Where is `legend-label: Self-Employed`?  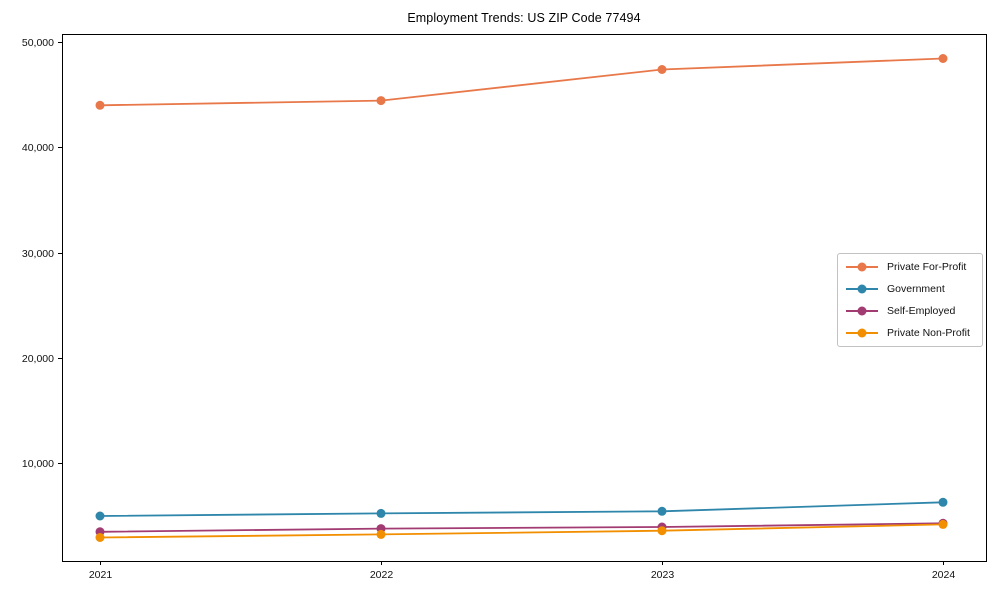 legend-label: Self-Employed is located at coordinates (921, 311).